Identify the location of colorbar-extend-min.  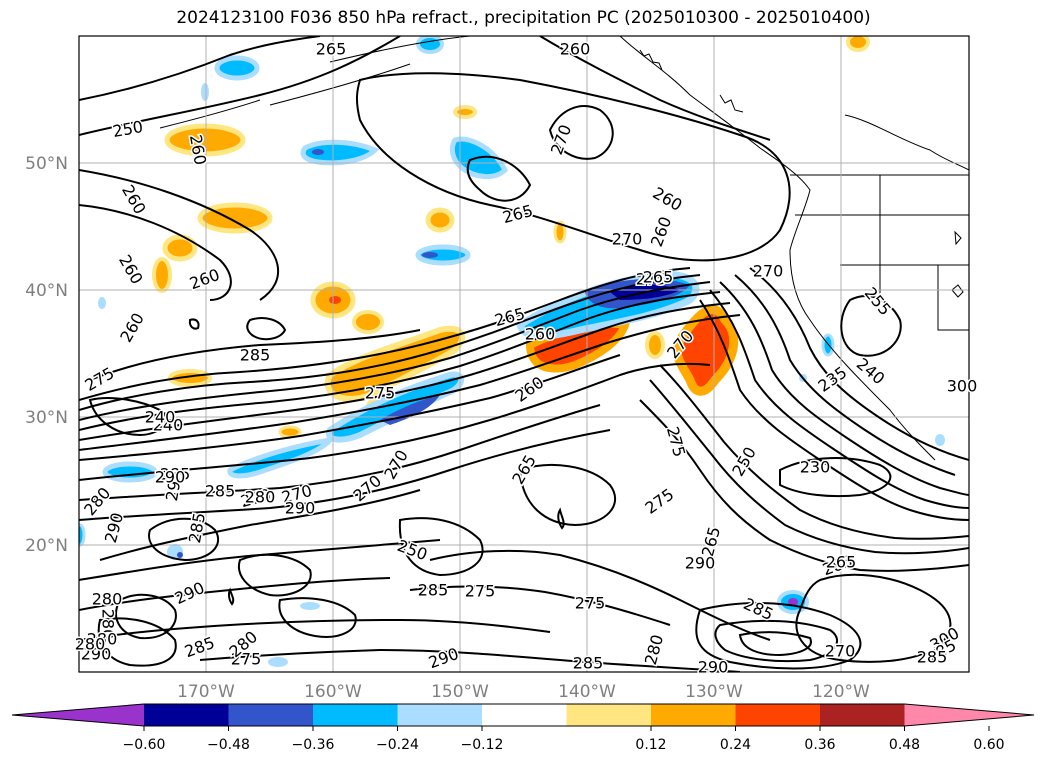
(78, 715).